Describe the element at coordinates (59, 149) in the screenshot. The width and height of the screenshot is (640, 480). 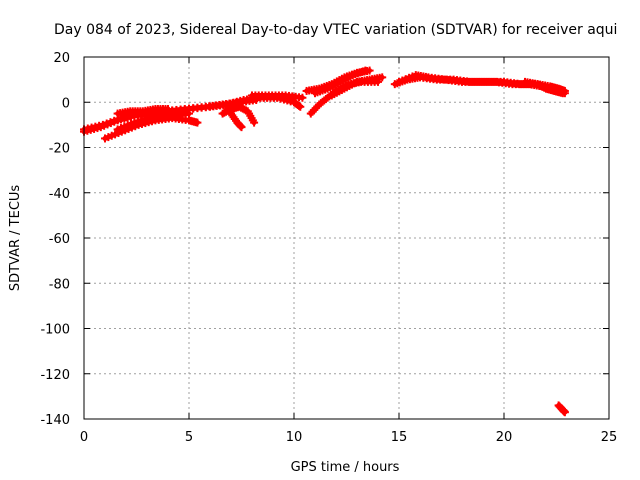
I see `y-tick-label: -20` at that location.